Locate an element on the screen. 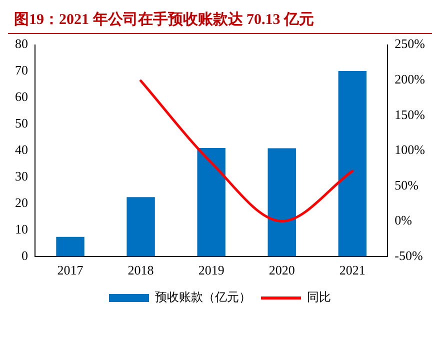 This screenshot has height=342, width=440. x-tick-label: 2017 is located at coordinates (70, 270).